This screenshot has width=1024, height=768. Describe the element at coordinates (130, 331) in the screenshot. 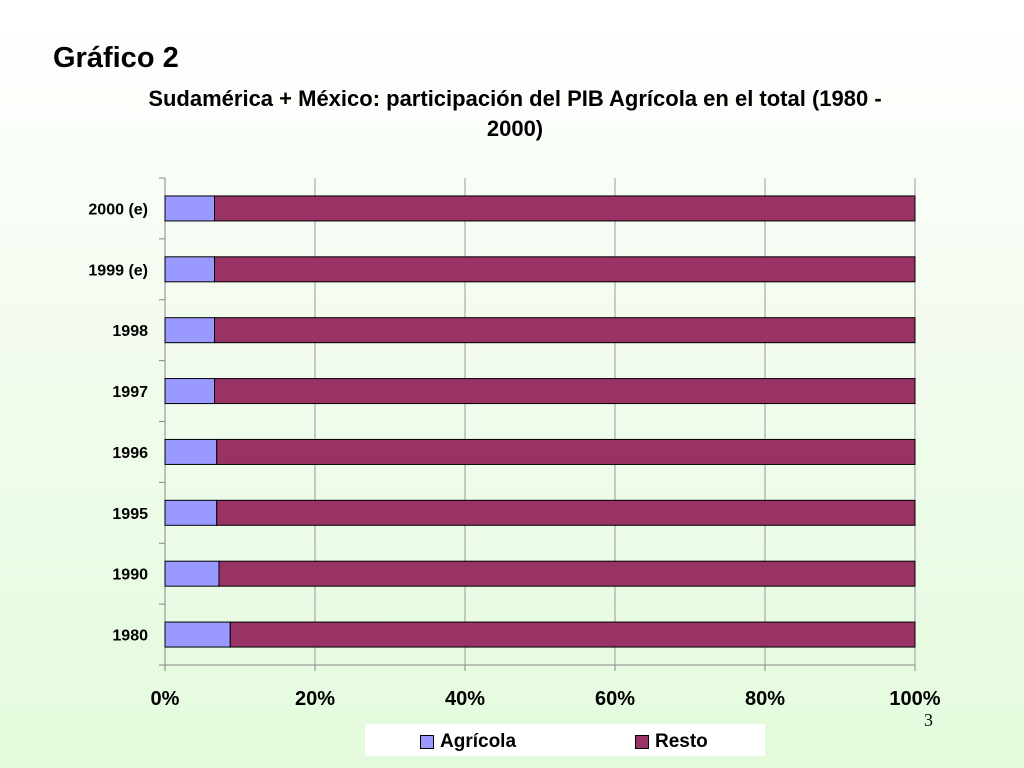

I see `y-tick-label: 1998` at that location.